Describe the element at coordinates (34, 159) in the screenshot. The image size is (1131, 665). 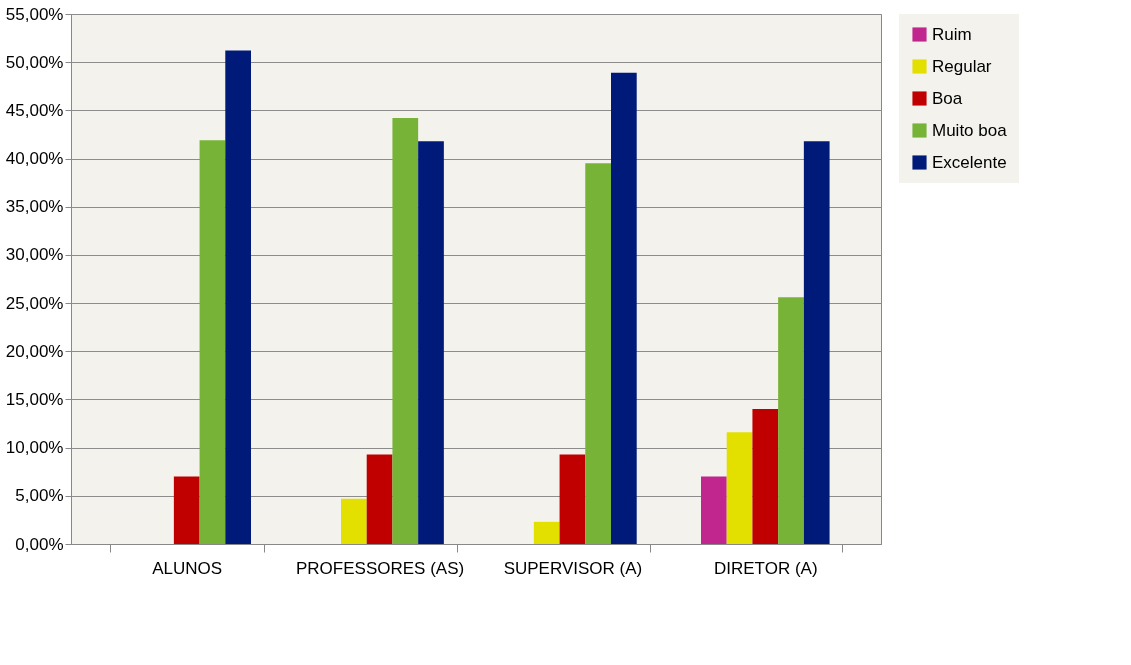
I see `y-tick-label: 40,00%` at that location.